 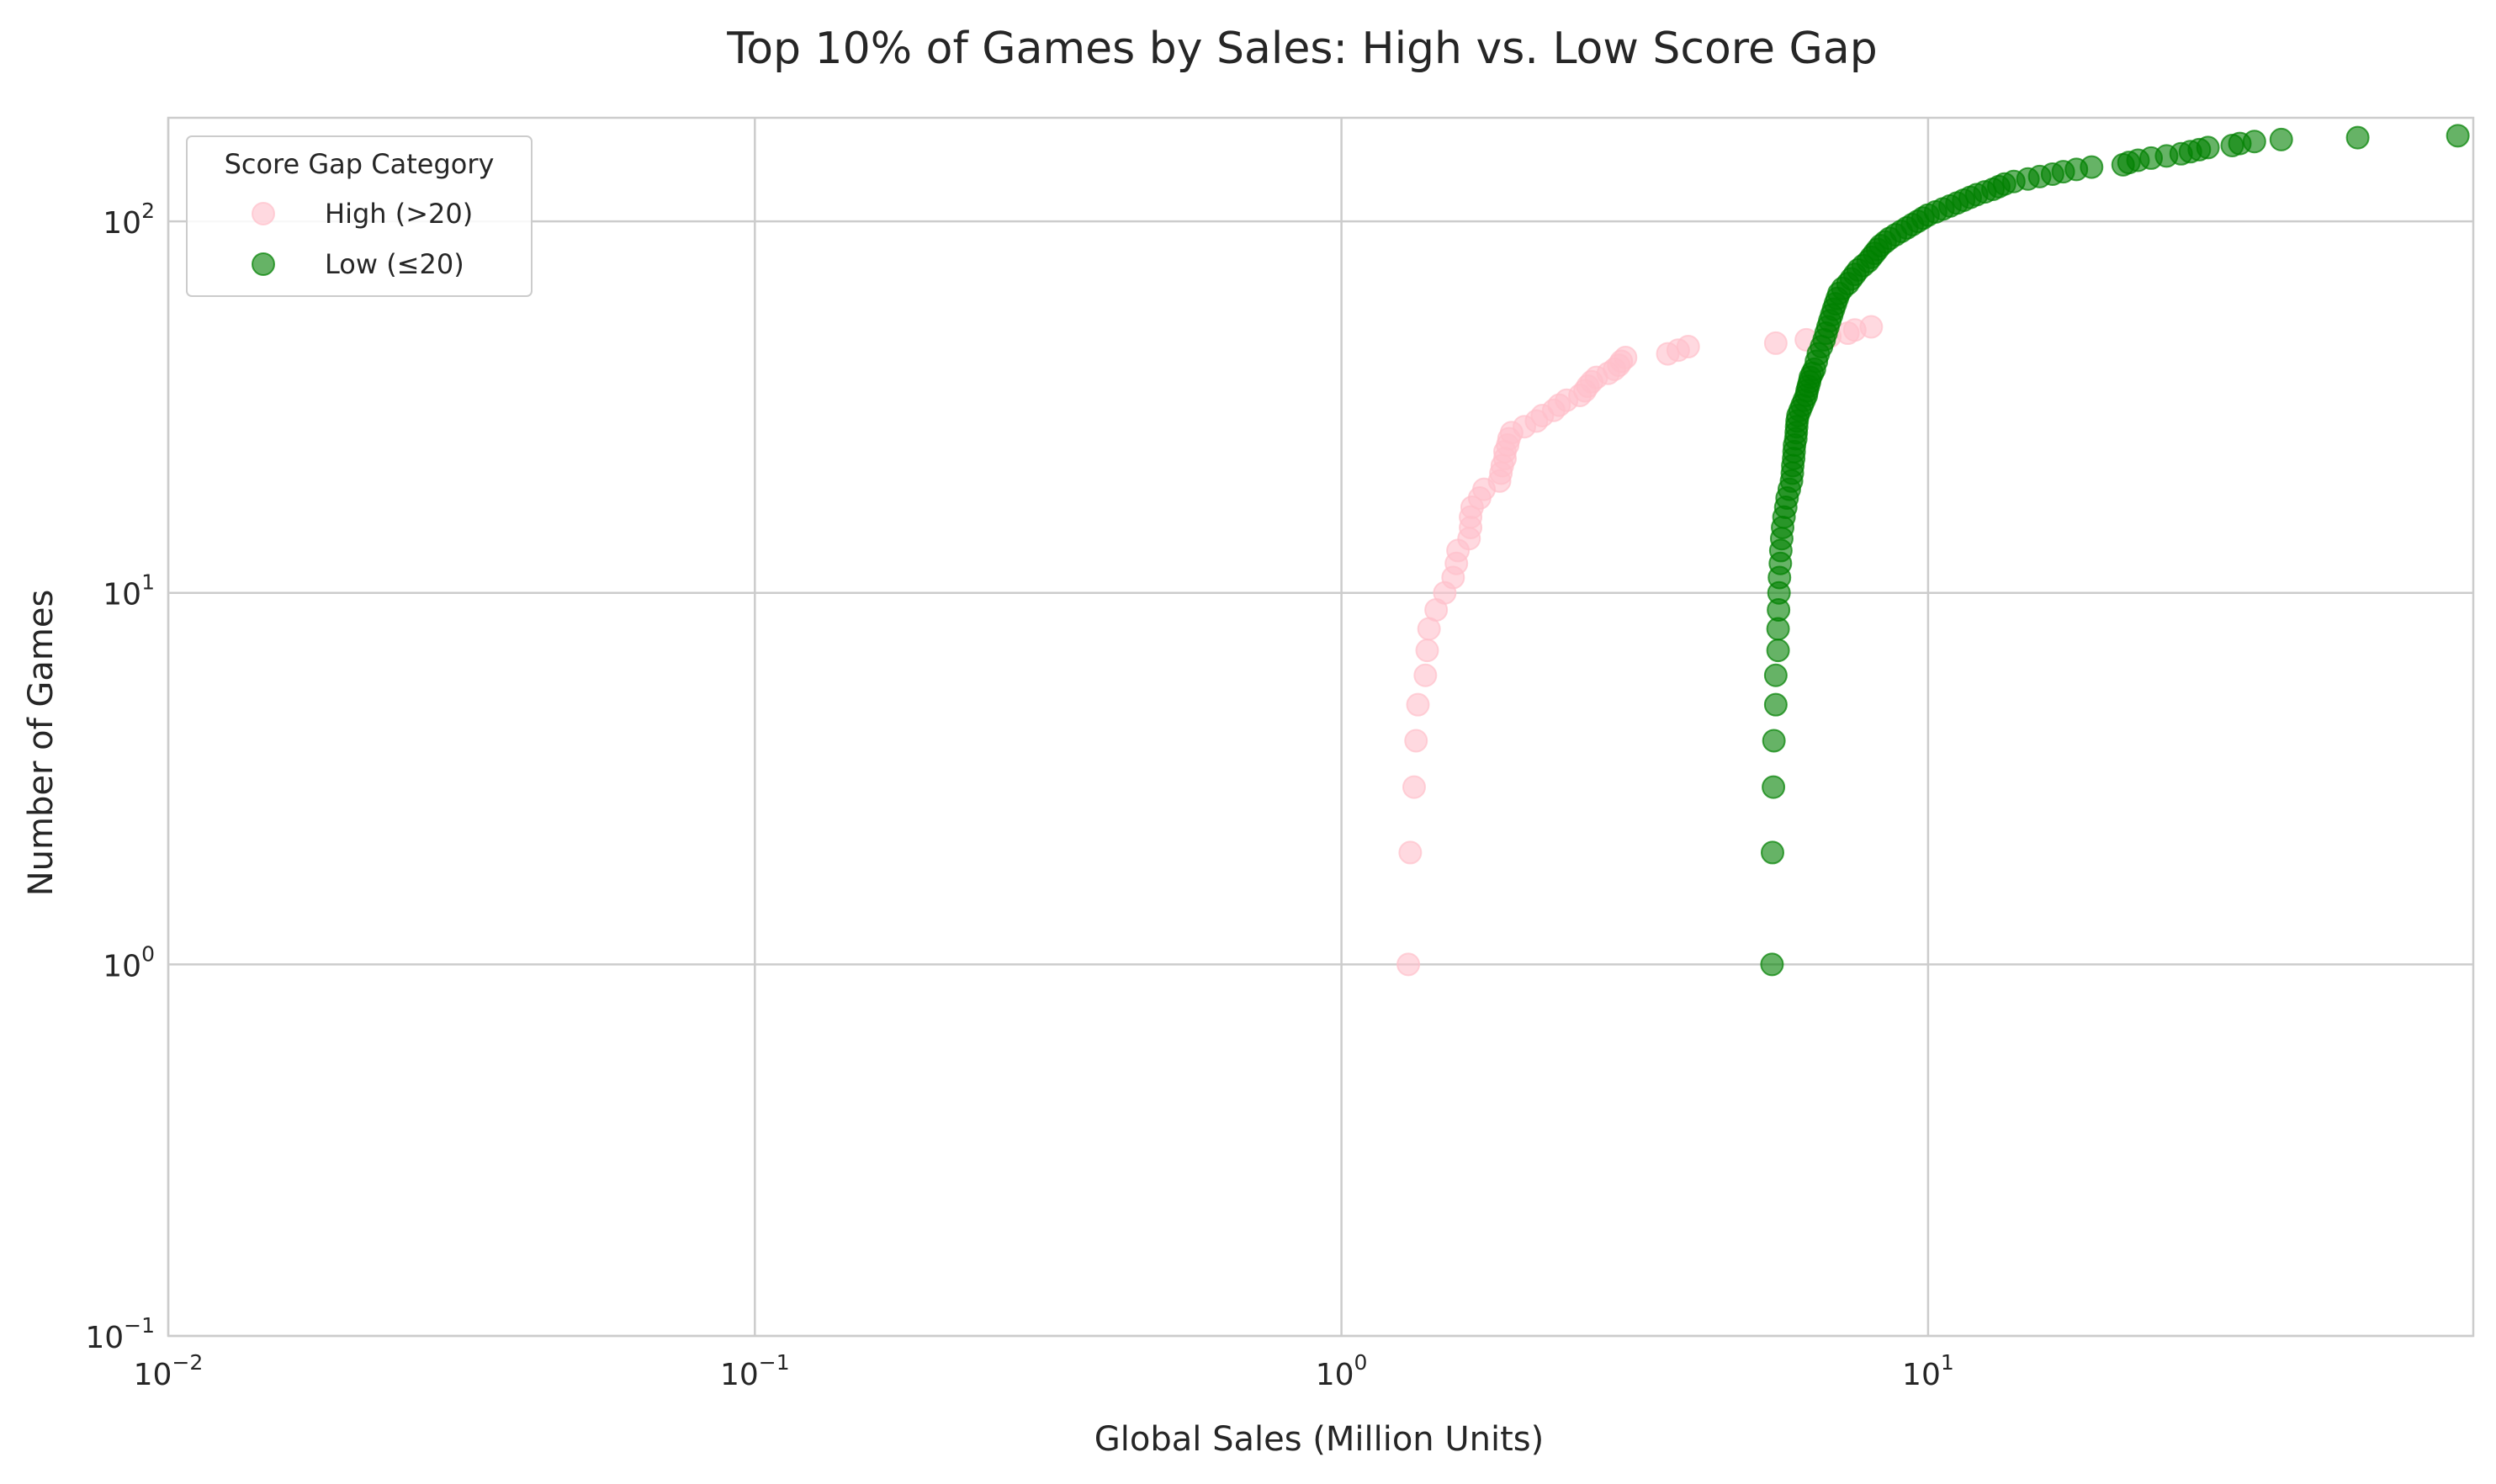 I want to click on y-tick-label: 10⁻¹, so click(x=120, y=1334).